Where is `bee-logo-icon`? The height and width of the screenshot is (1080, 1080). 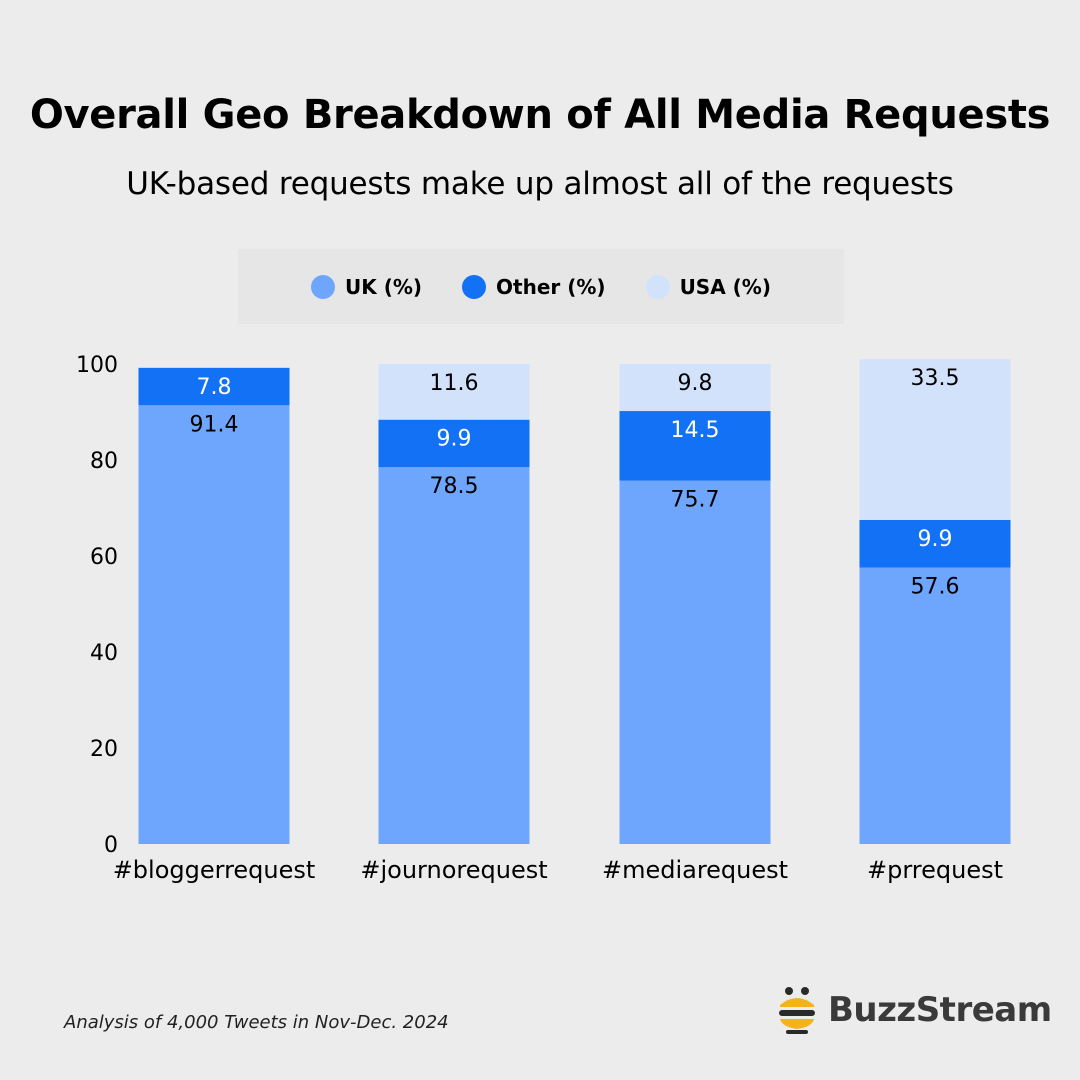 bee-logo-icon is located at coordinates (797, 1010).